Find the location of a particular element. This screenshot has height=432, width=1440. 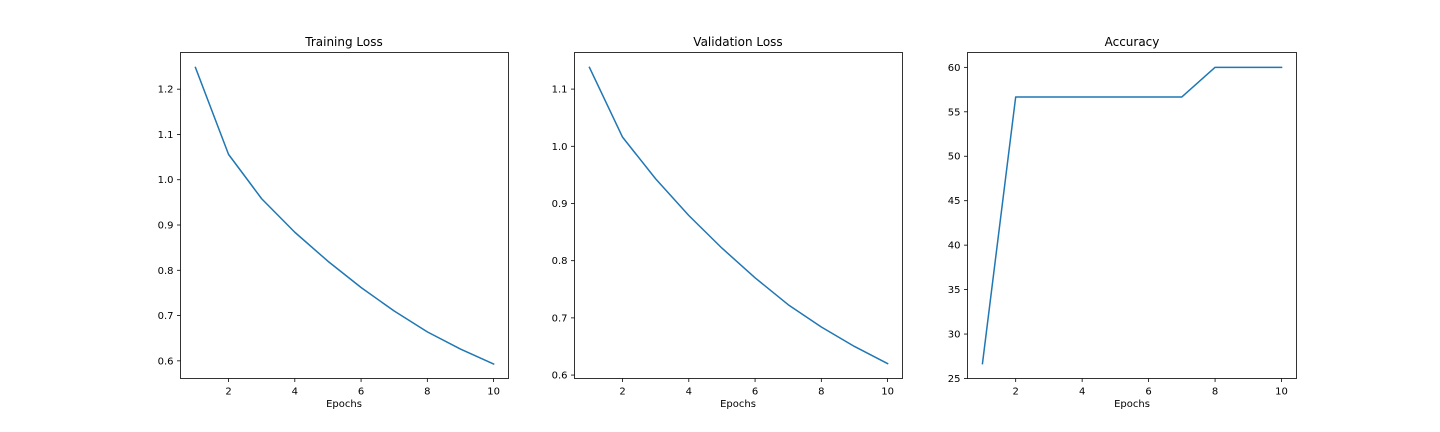

y-tick-label: 1.2 is located at coordinates (166, 90).